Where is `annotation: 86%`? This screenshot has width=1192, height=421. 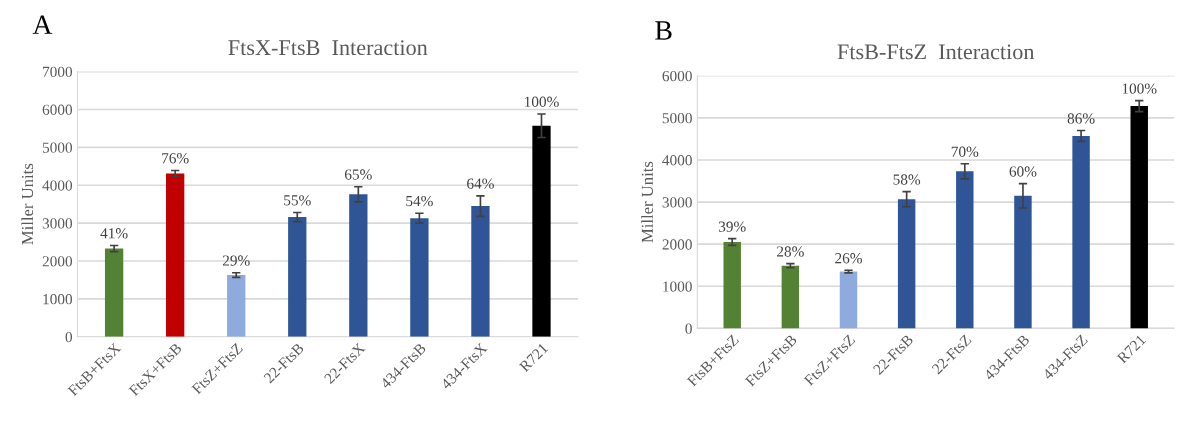 annotation: 86% is located at coordinates (1081, 118).